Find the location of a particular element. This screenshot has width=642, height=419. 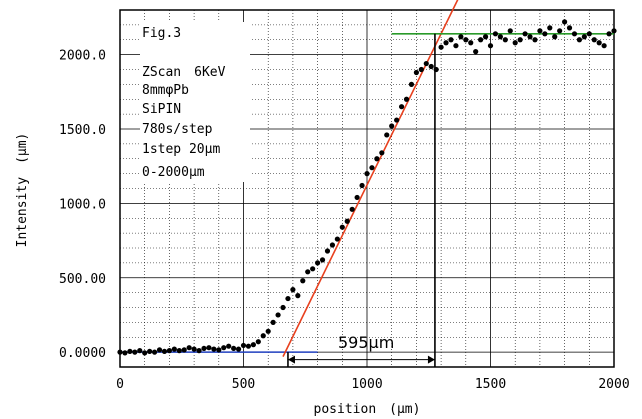

x-tick-label: 0 is located at coordinates (120, 384).